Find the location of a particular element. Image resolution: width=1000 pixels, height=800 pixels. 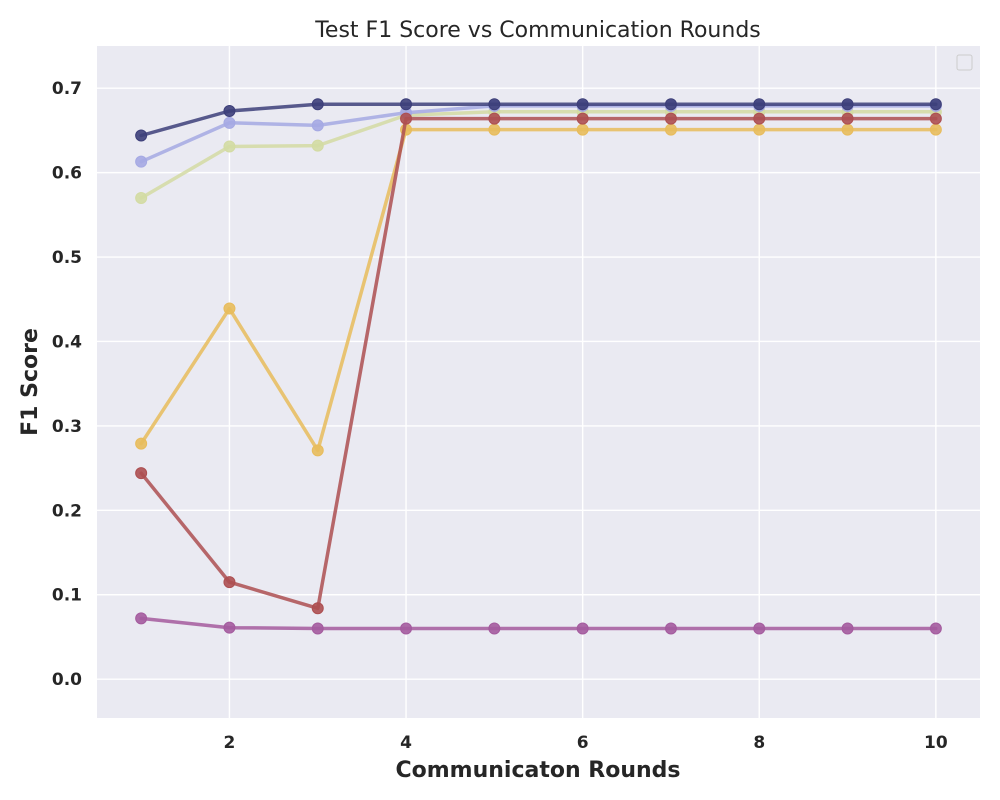

y-tick-label: 0.5 is located at coordinates (67, 258).